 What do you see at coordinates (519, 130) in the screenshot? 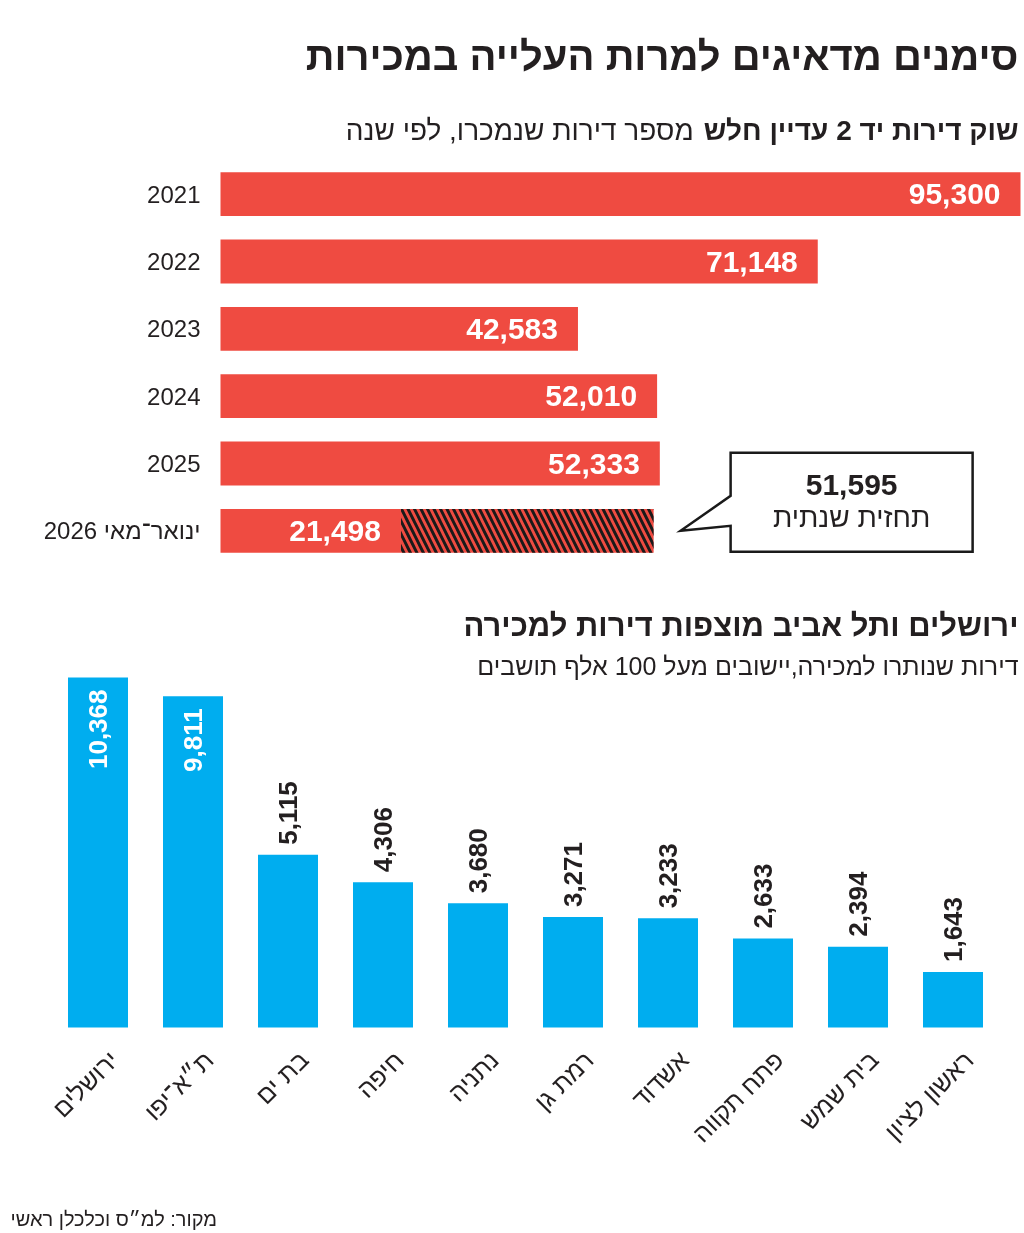
I see `x-axis-title: מספר דירות שנמכרו, לפי שנה` at bounding box center [519, 130].